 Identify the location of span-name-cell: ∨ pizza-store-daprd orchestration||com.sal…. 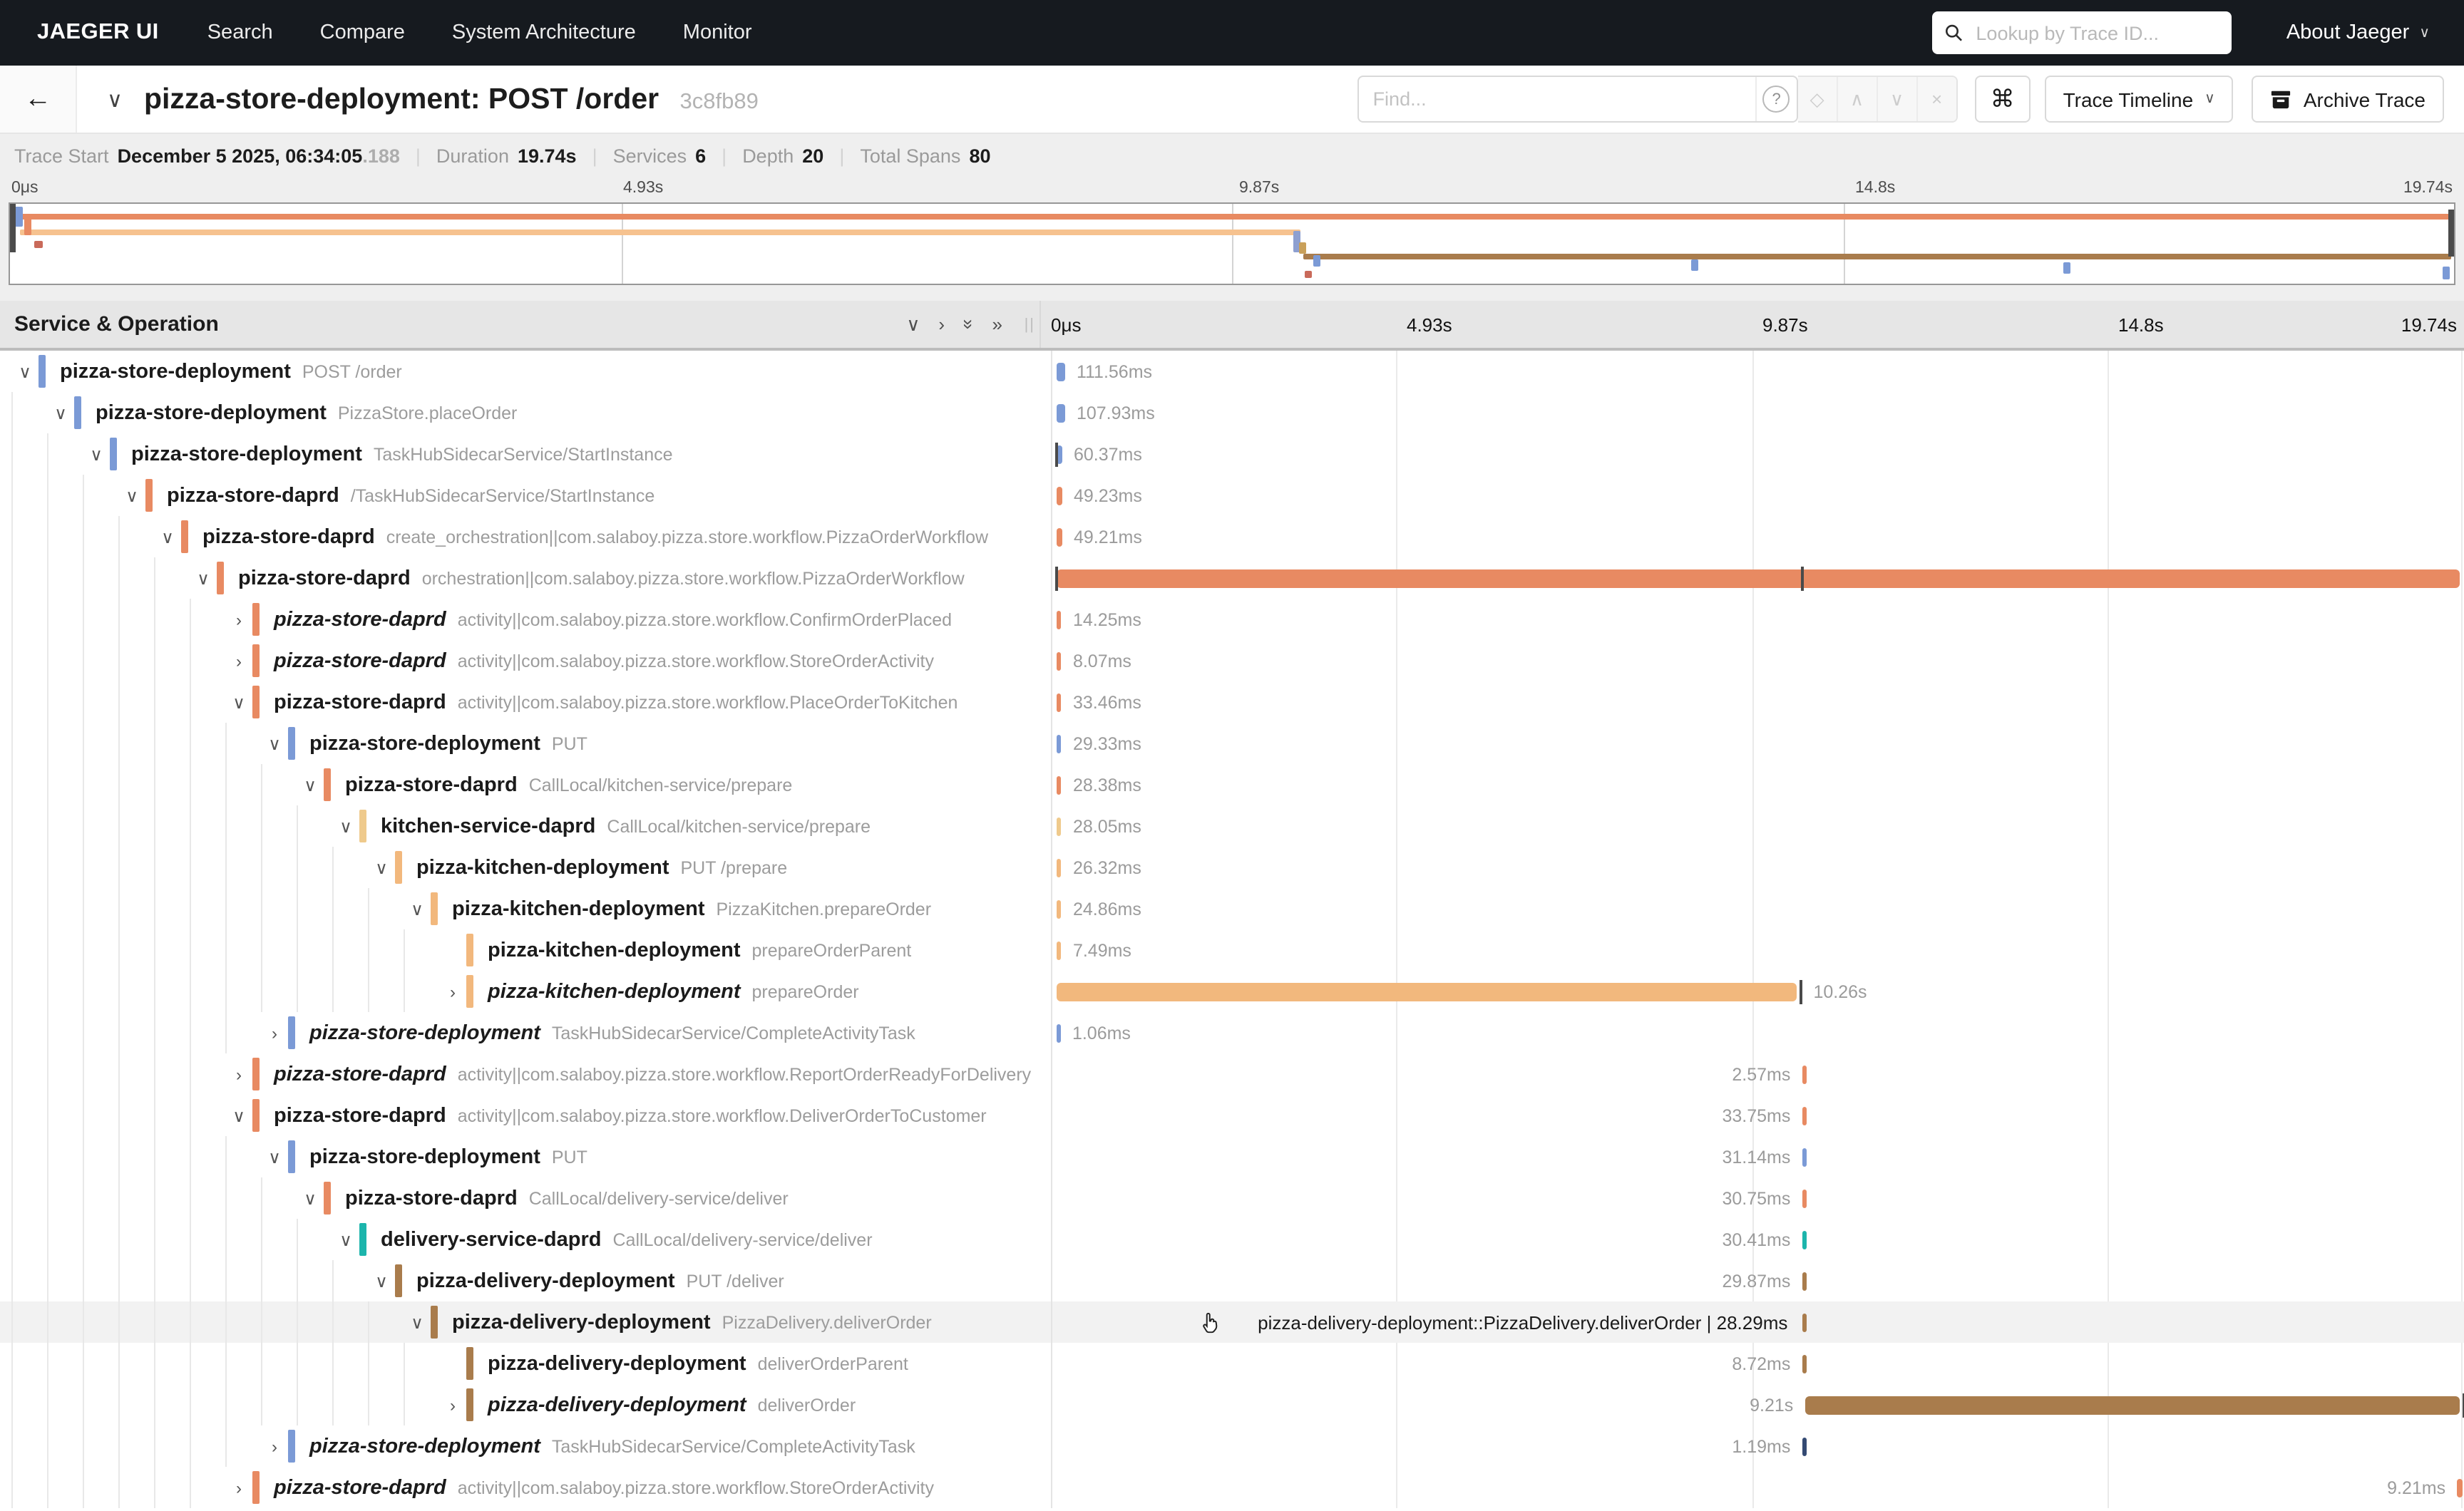
(525, 578).